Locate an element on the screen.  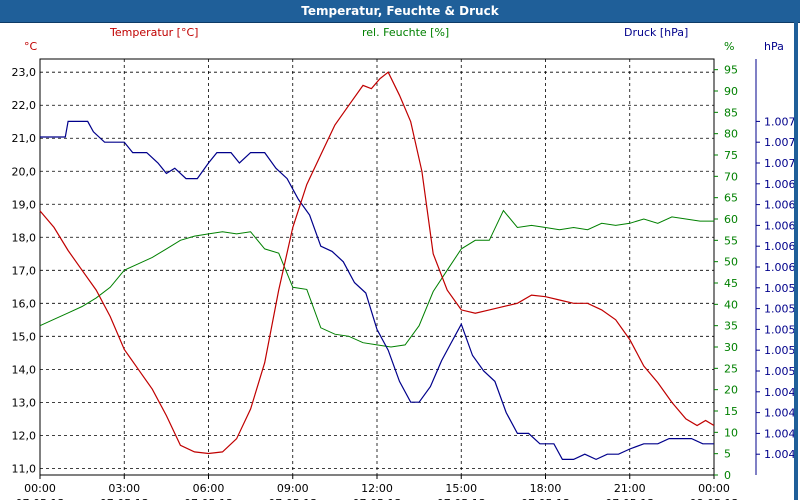
x-tick-time: 12:00 is located at coordinates (377, 488).